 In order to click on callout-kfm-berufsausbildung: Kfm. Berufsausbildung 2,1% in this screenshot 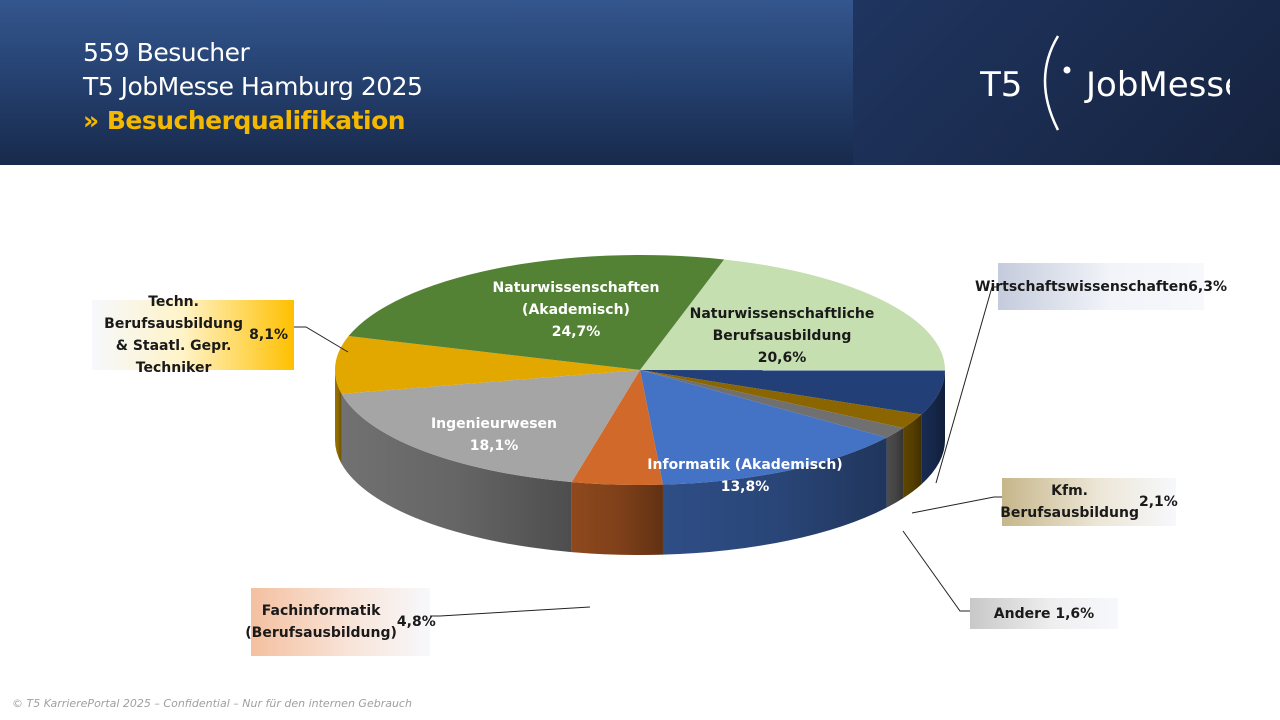, I will do `click(1089, 502)`.